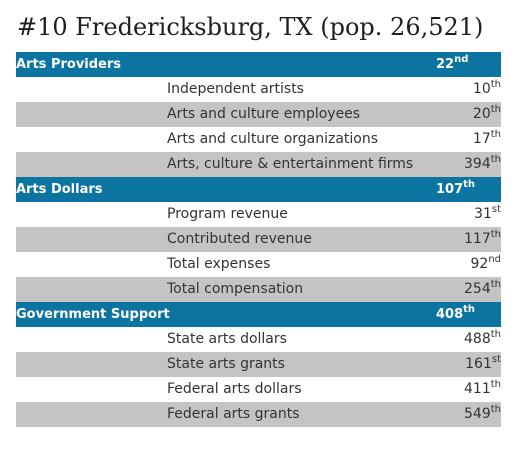  I want to click on row-rank: 31st, so click(487, 215).